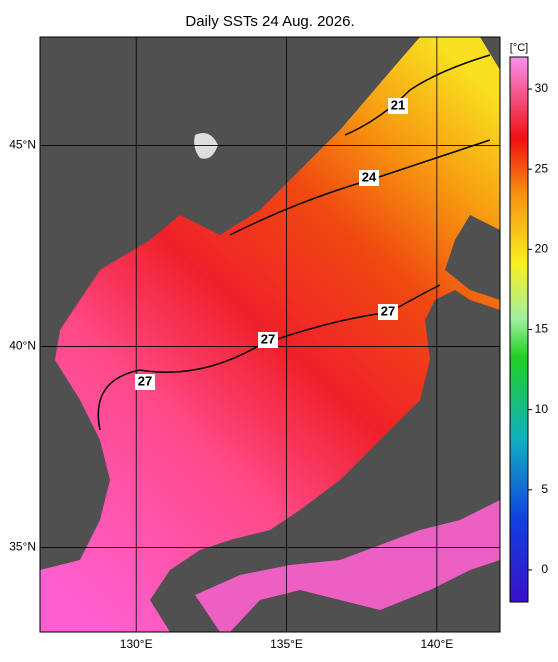  I want to click on colorbar-tick-label: 25, so click(542, 168).